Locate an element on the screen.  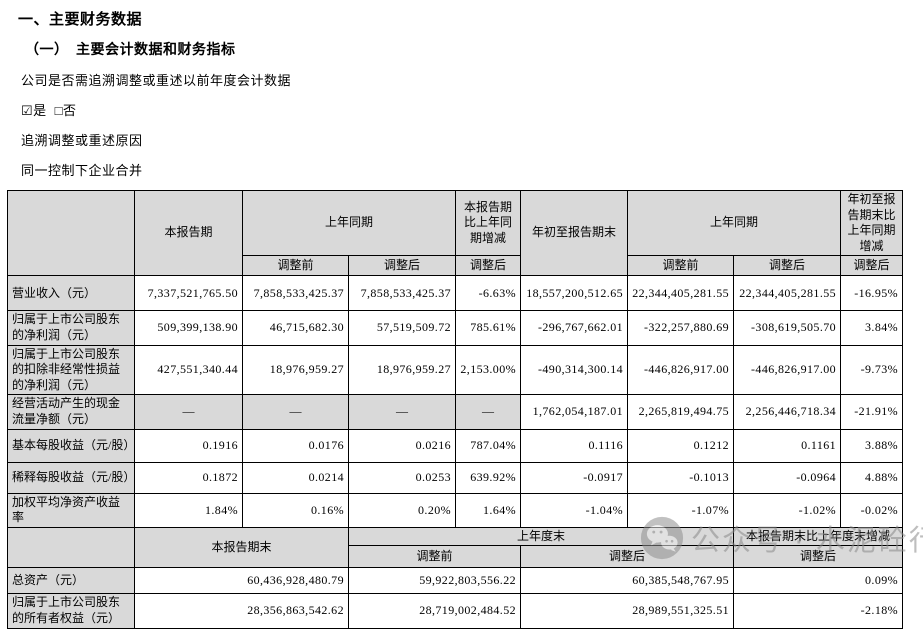
cell-value: 0.1872 is located at coordinates (188, 477).